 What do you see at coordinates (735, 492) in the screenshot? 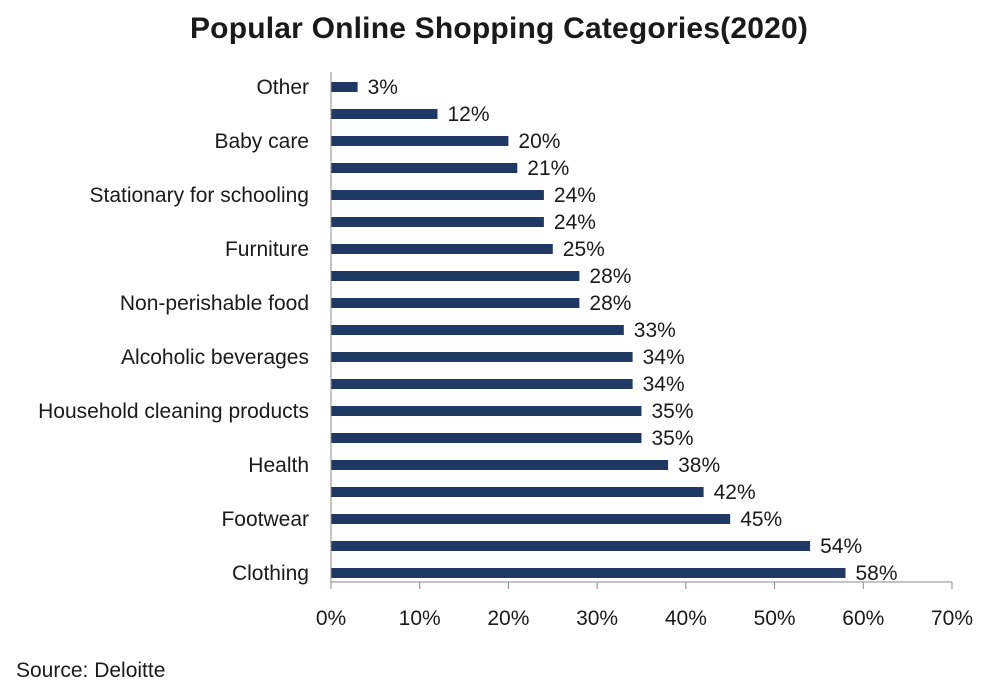
I see `value-label: 42%` at bounding box center [735, 492].